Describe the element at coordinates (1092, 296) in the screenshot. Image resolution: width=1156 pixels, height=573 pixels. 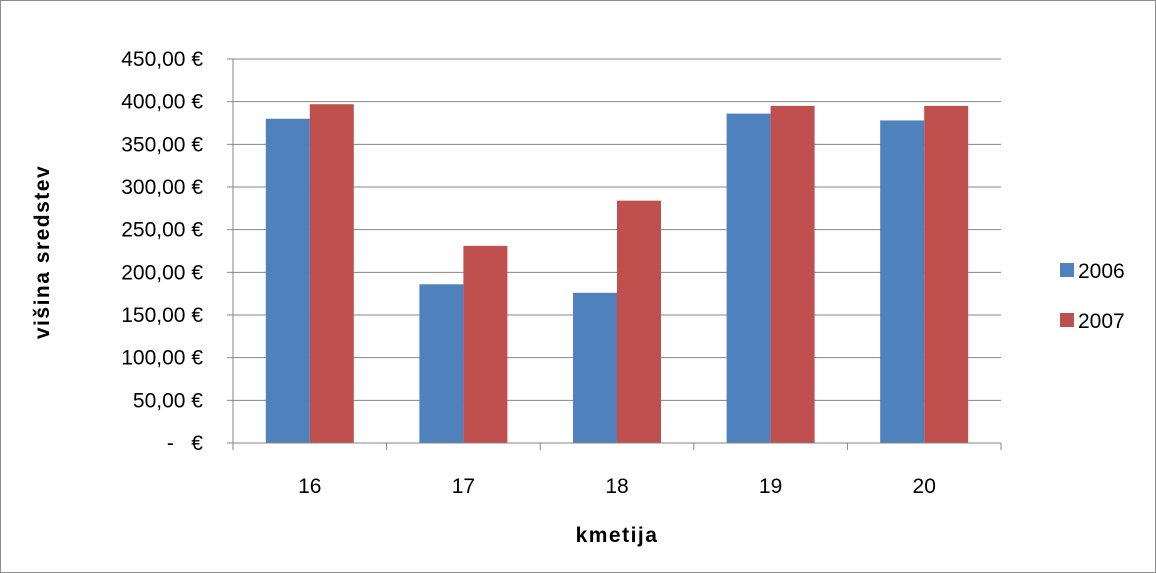
I see `legend: 2006 2007` at that location.